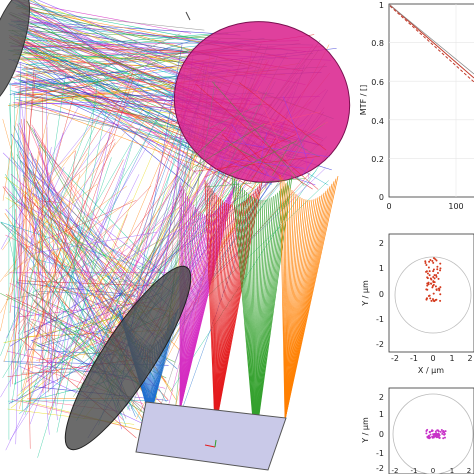  I want to click on mtf-grid, so click(431, 100).